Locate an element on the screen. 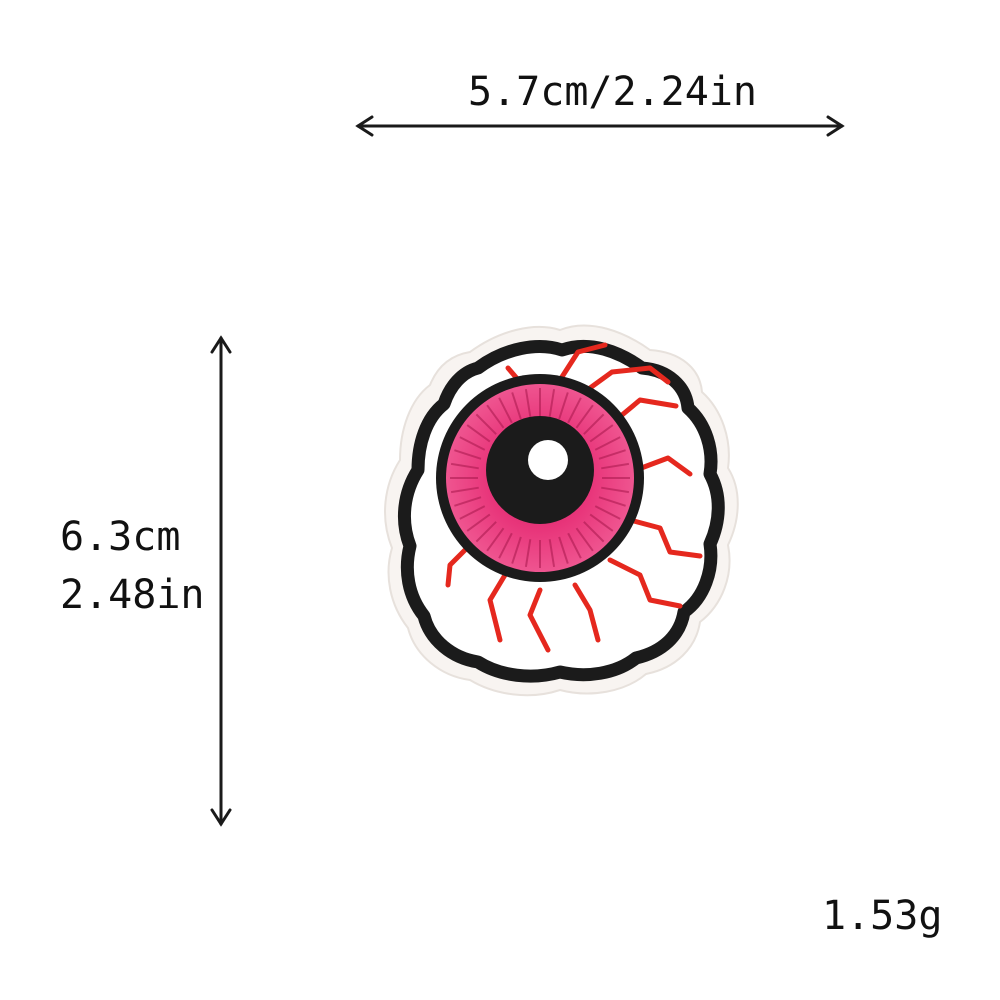 The image size is (1000, 1000). height-in-label: 2.48in is located at coordinates (132, 595).